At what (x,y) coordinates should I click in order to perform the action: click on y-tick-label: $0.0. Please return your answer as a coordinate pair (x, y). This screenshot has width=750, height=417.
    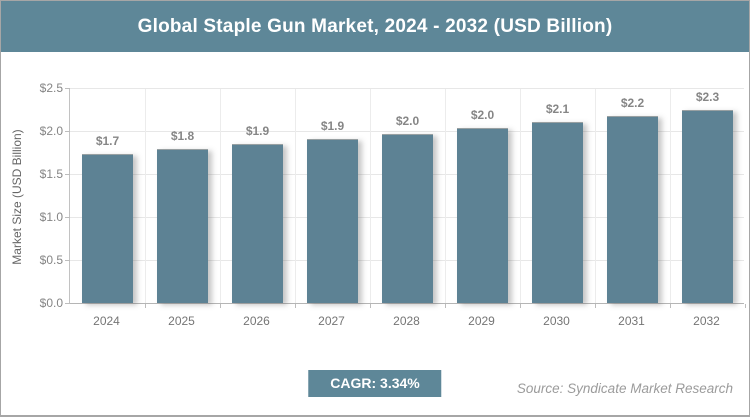
    Looking at the image, I should click on (51, 303).